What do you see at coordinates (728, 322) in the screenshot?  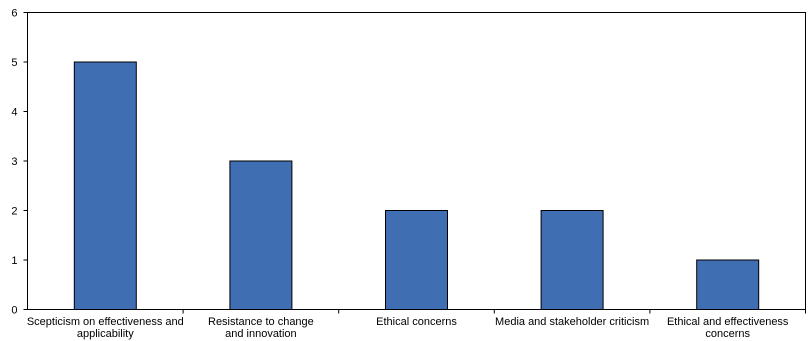 I see `x-tick-label-line: Ethical and effectiveness` at bounding box center [728, 322].